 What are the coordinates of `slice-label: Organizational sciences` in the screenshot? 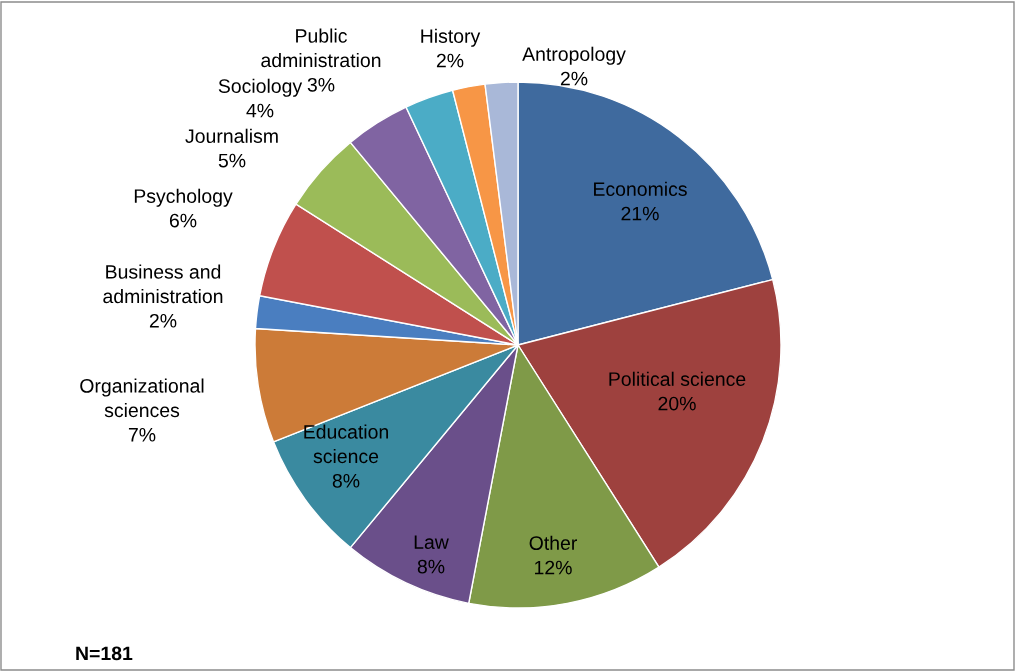 It's located at (142, 398).